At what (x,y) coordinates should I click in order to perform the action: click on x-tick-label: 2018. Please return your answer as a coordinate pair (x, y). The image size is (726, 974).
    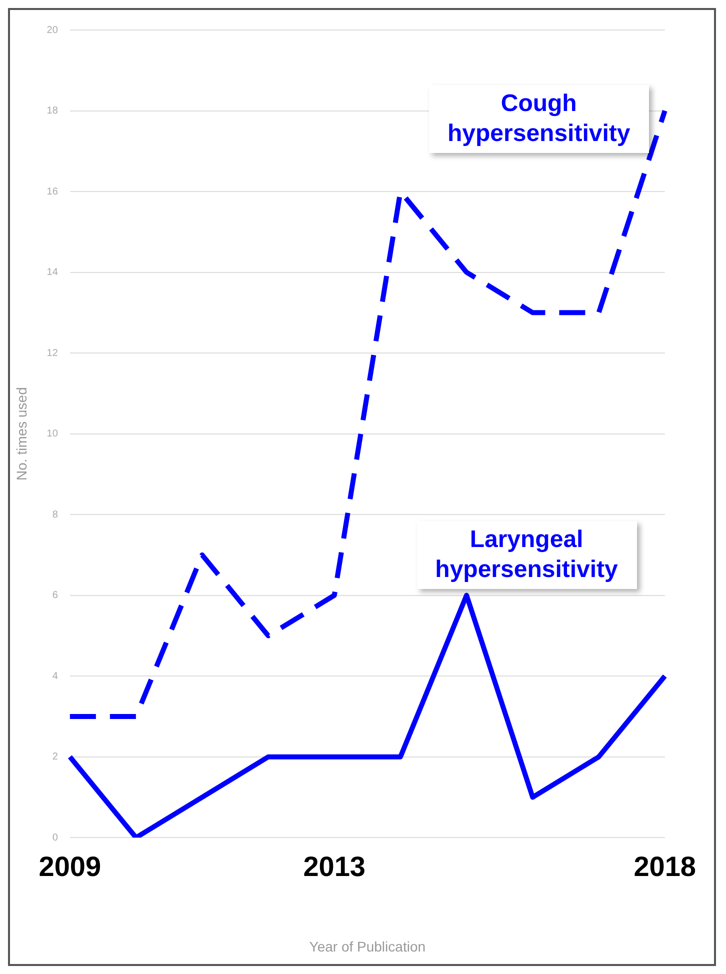
    Looking at the image, I should click on (665, 866).